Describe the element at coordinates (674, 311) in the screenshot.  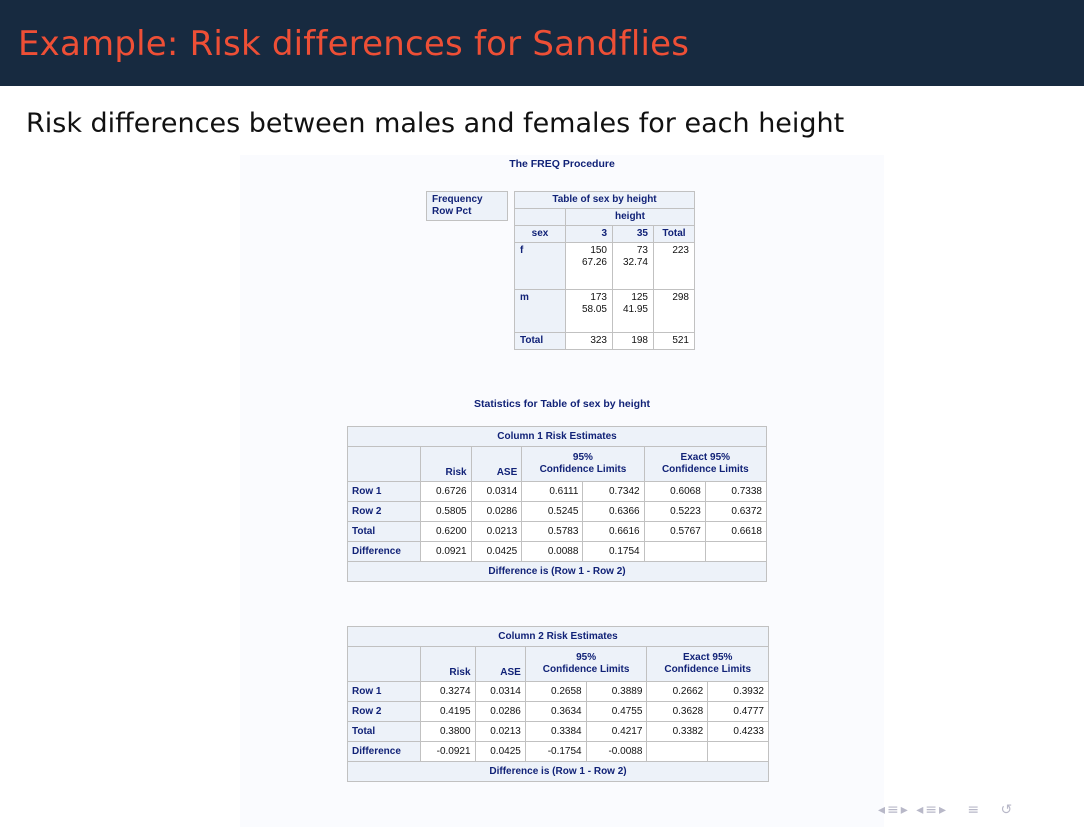
I see `table-cell: 298` at that location.